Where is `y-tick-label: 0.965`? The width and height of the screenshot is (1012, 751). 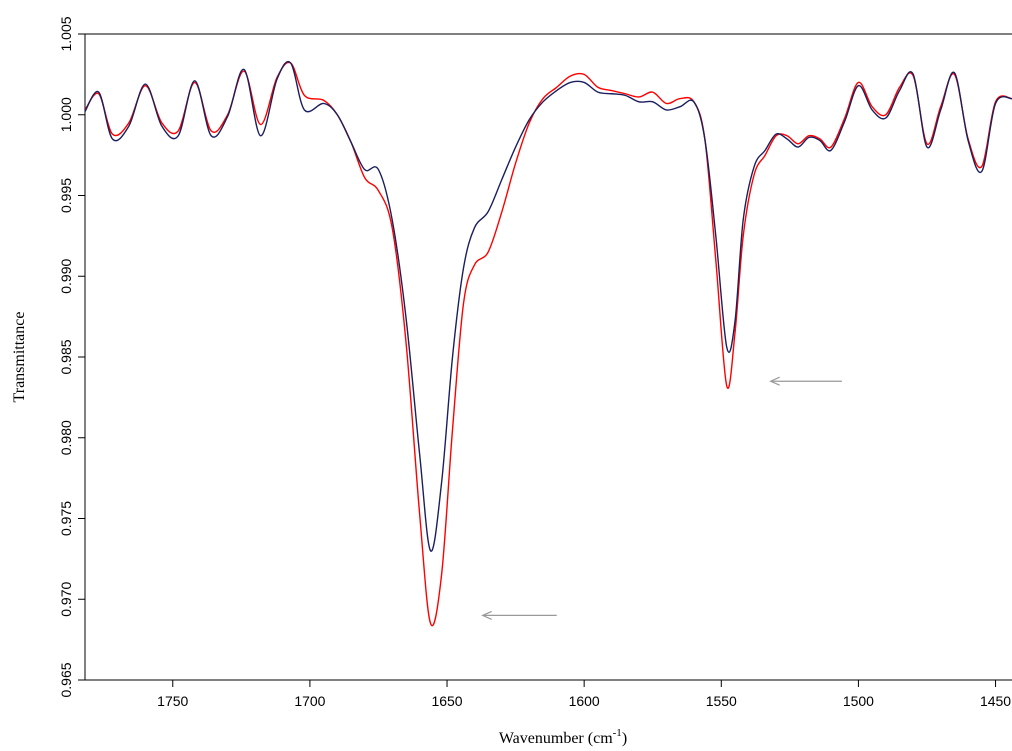 y-tick-label: 0.965 is located at coordinates (66, 679).